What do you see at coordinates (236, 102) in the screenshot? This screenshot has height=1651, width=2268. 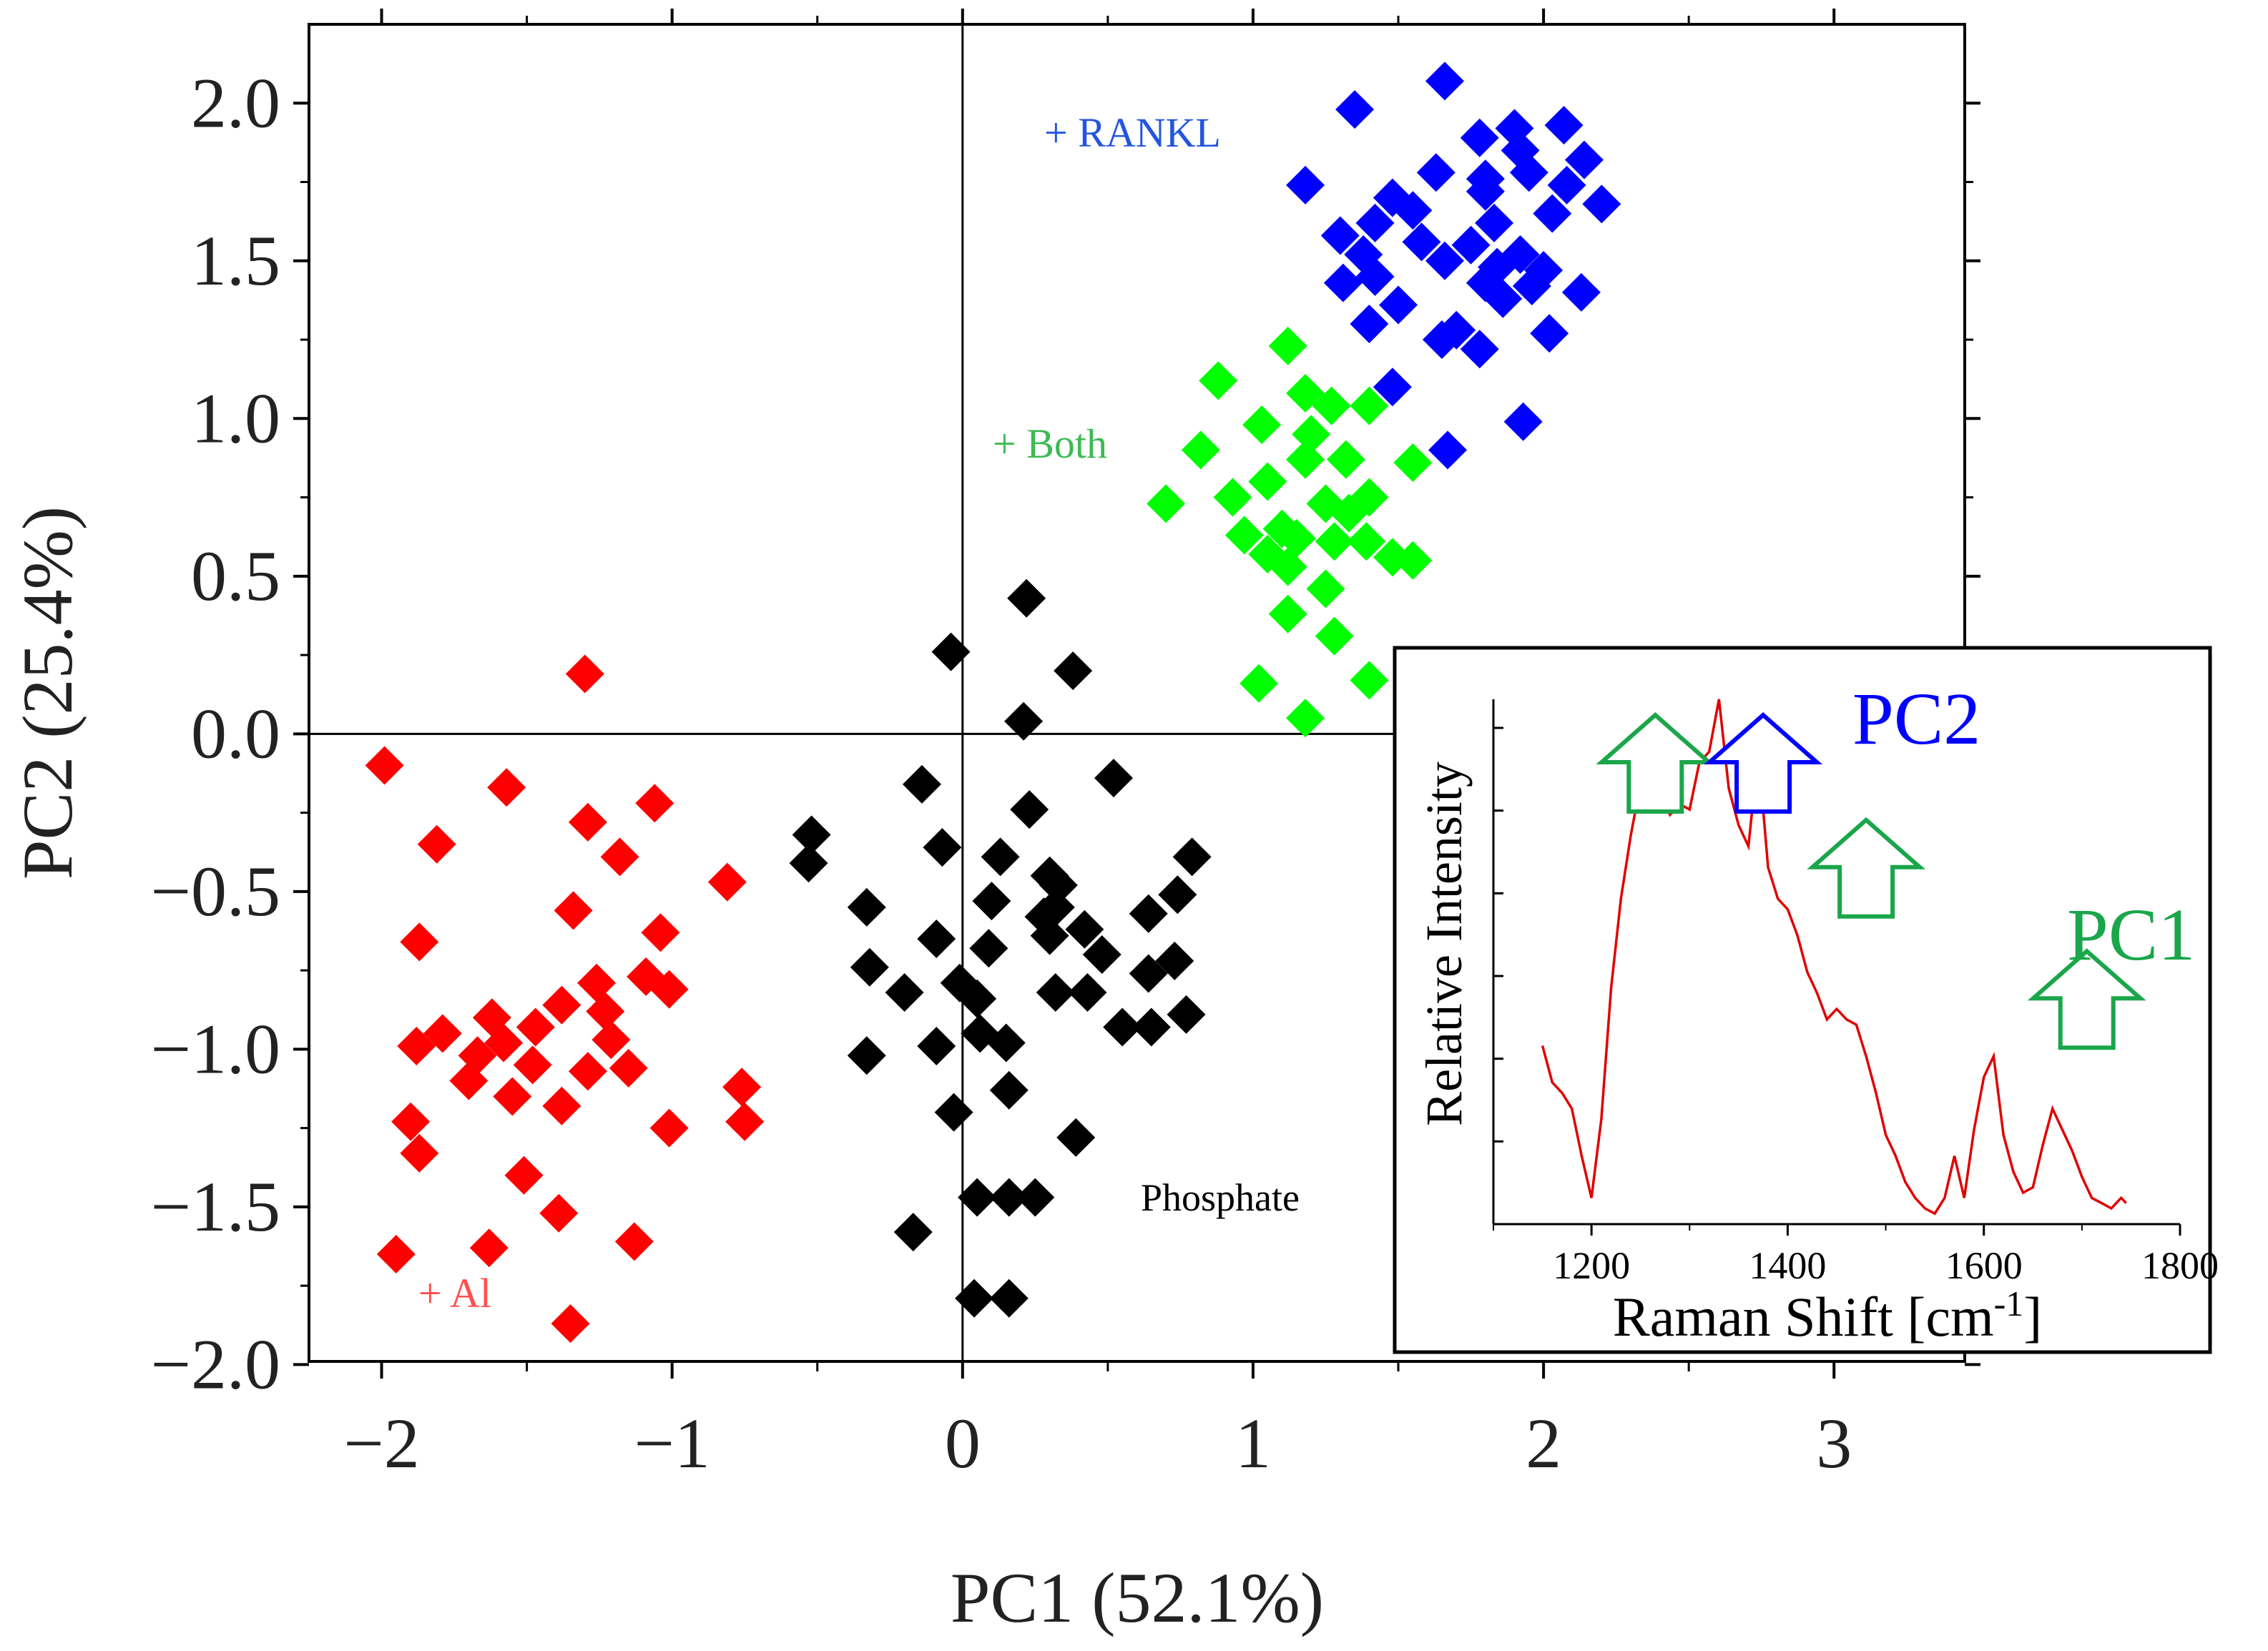 I see `y-tick-label: 2.0` at bounding box center [236, 102].